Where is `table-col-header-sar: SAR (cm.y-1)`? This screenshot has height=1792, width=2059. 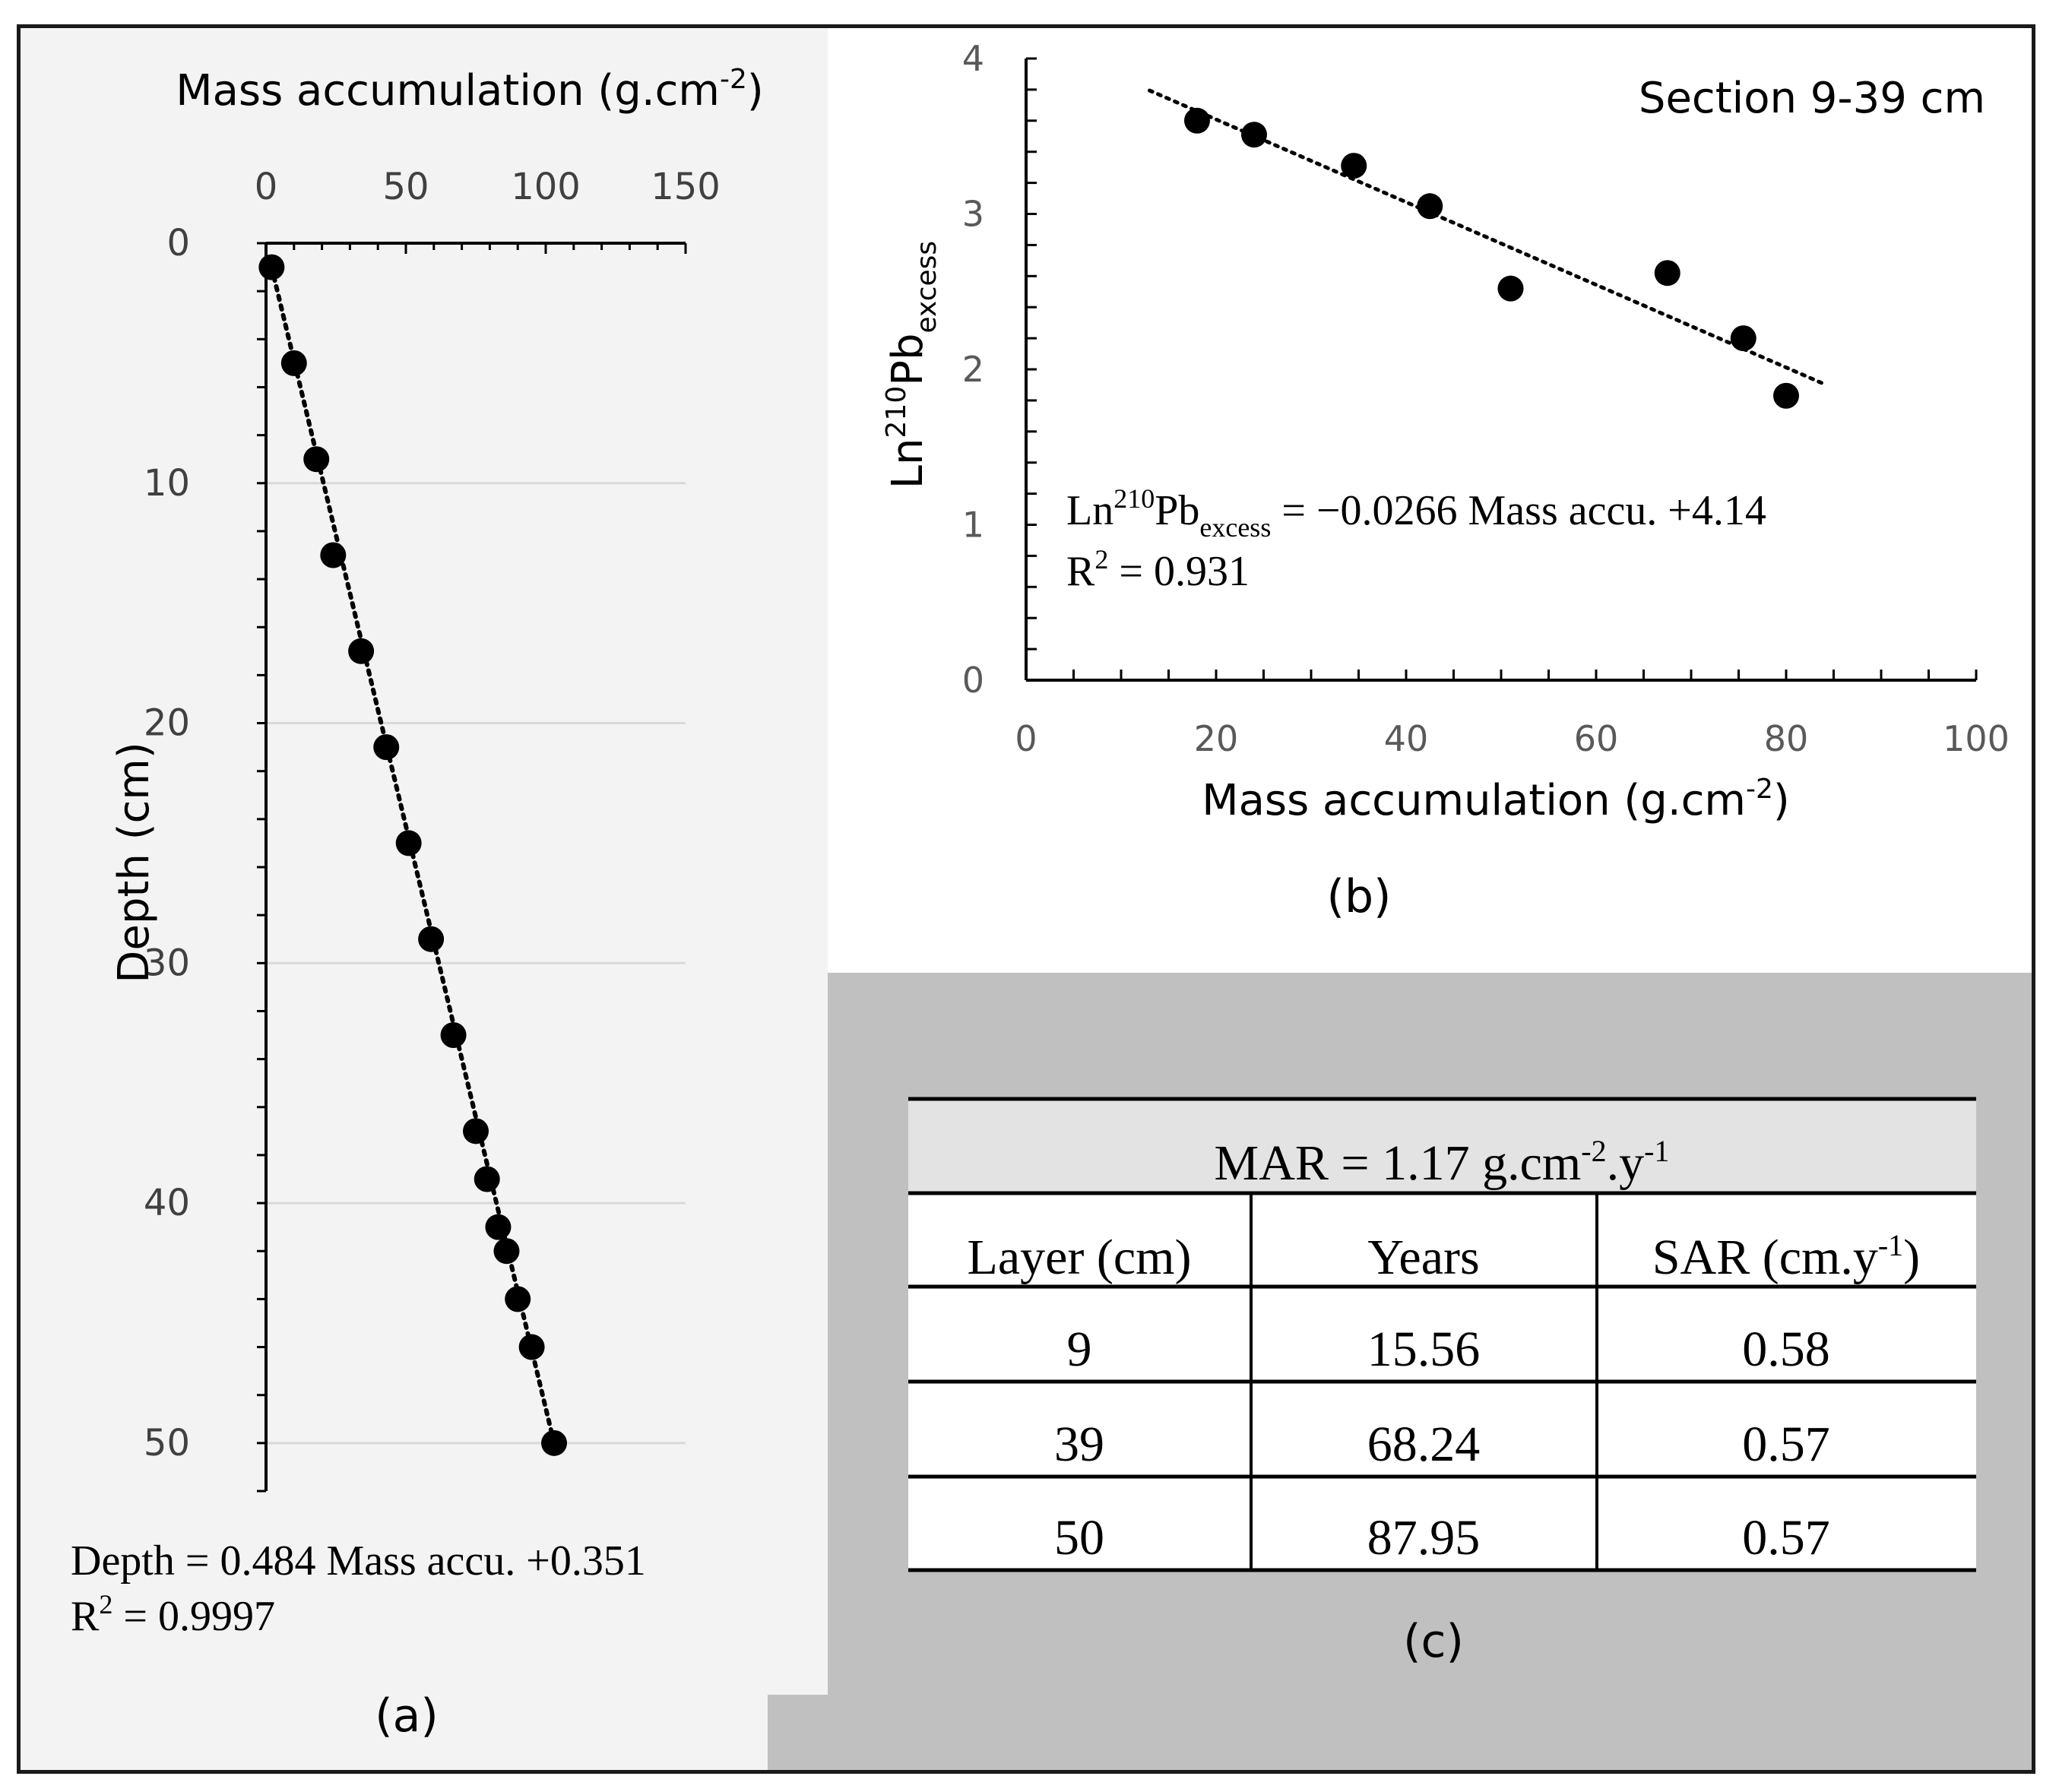
table-col-header-sar: SAR (cm.y-1) is located at coordinates (1786, 1256).